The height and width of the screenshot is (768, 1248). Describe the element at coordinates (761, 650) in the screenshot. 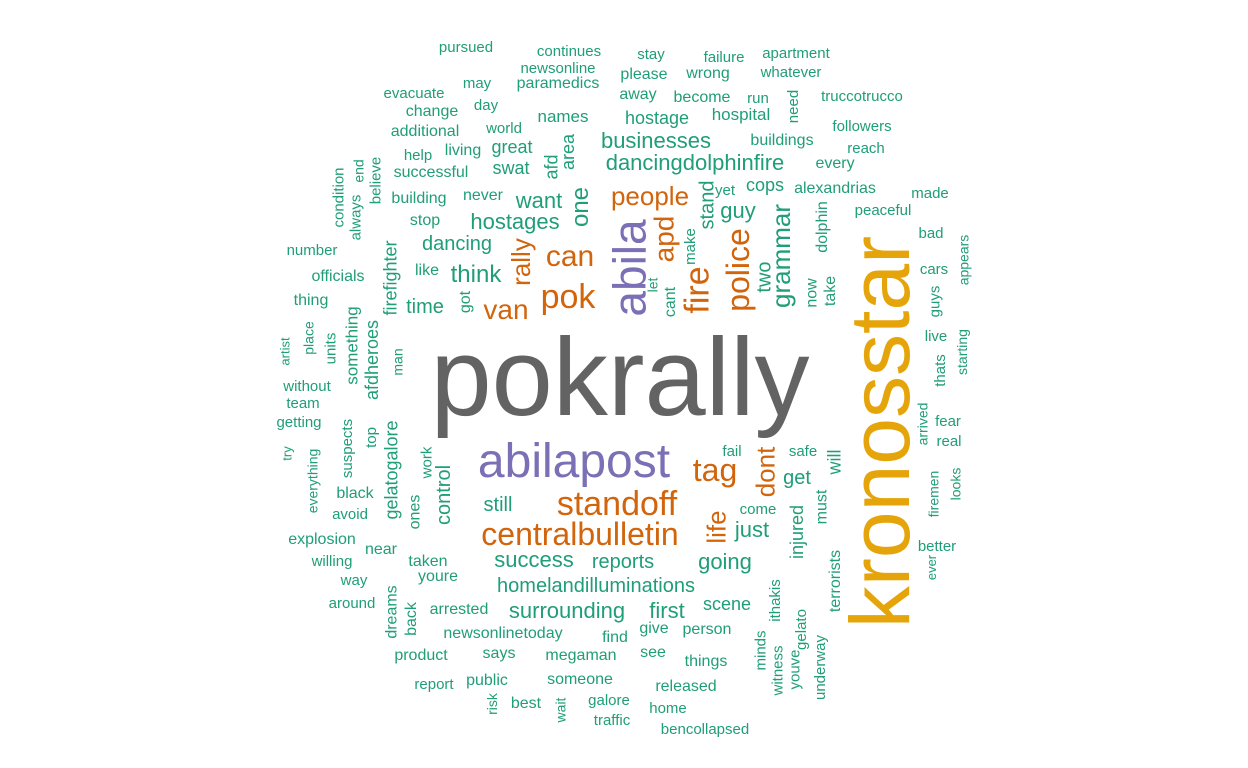

I see `word-minds: minds` at that location.